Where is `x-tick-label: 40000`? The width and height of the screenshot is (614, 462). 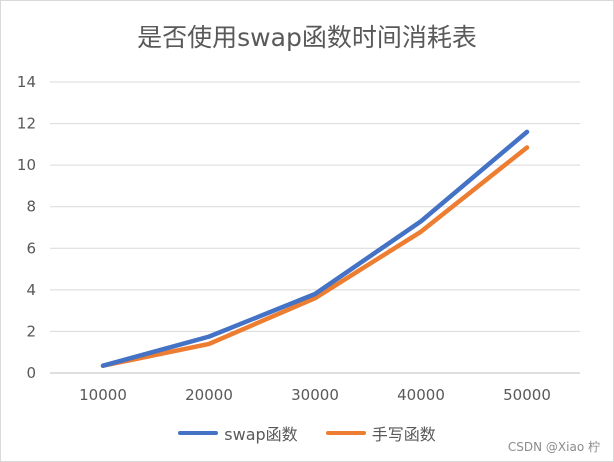
x-tick-label: 40000 is located at coordinates (421, 395).